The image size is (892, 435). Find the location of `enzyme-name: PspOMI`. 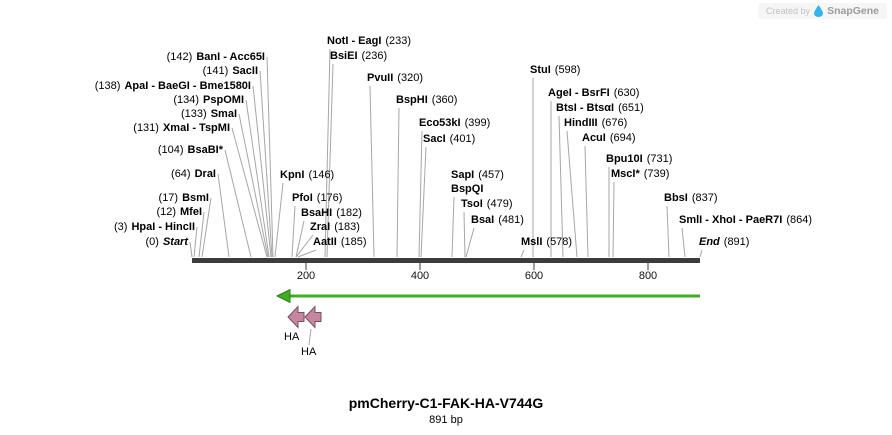

enzyme-name: PspOMI is located at coordinates (223, 100).